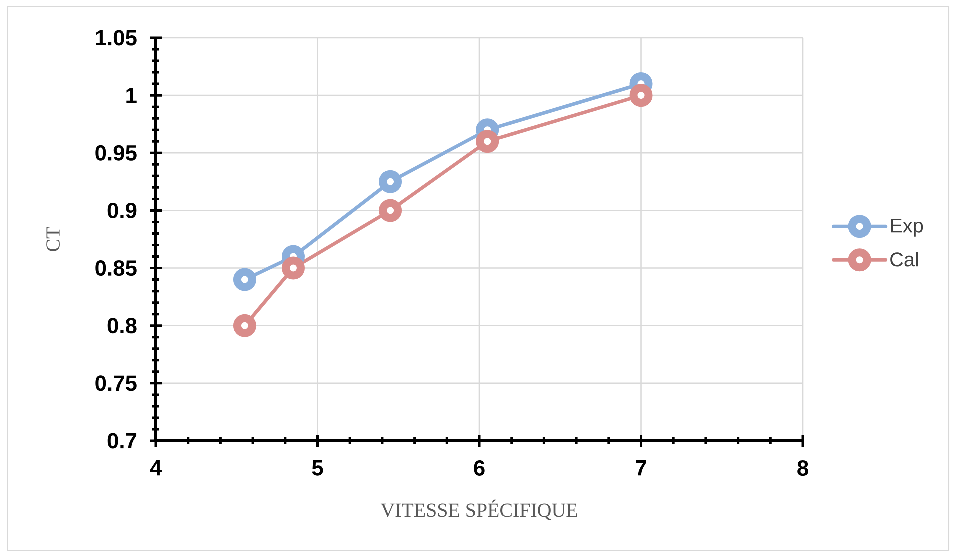  I want to click on x-tick-label: 4, so click(156, 468).